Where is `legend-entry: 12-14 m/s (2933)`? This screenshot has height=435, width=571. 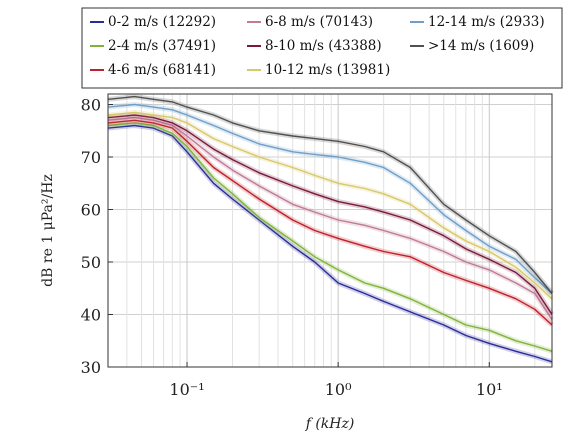 legend-entry: 12-14 m/s (2933) is located at coordinates (486, 22).